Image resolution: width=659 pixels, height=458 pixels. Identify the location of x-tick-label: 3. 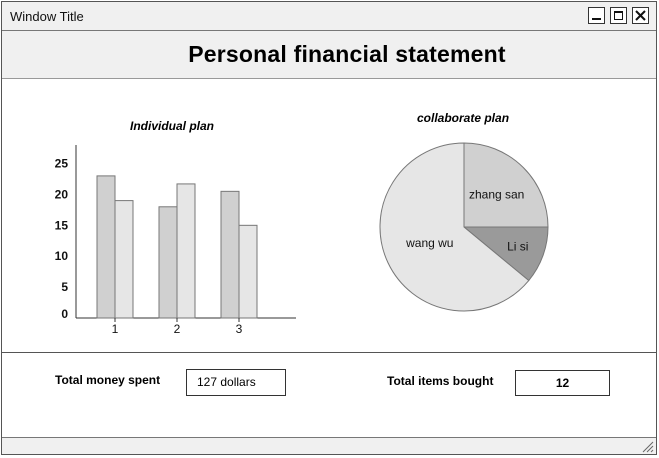
(239, 329).